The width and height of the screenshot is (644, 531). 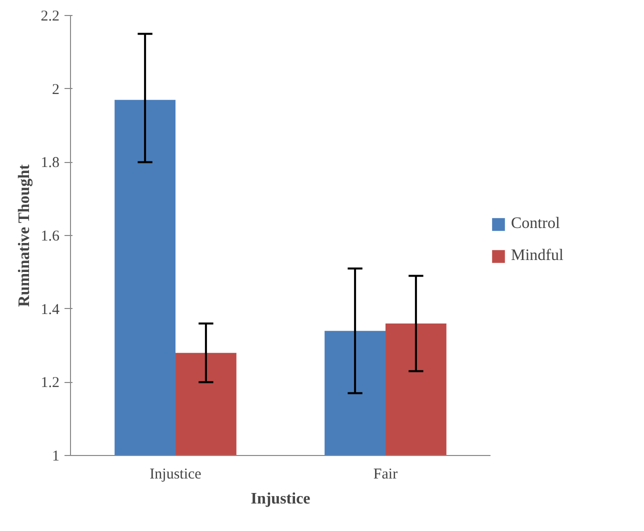 I want to click on x-axis-title: Injustice, so click(x=280, y=499).